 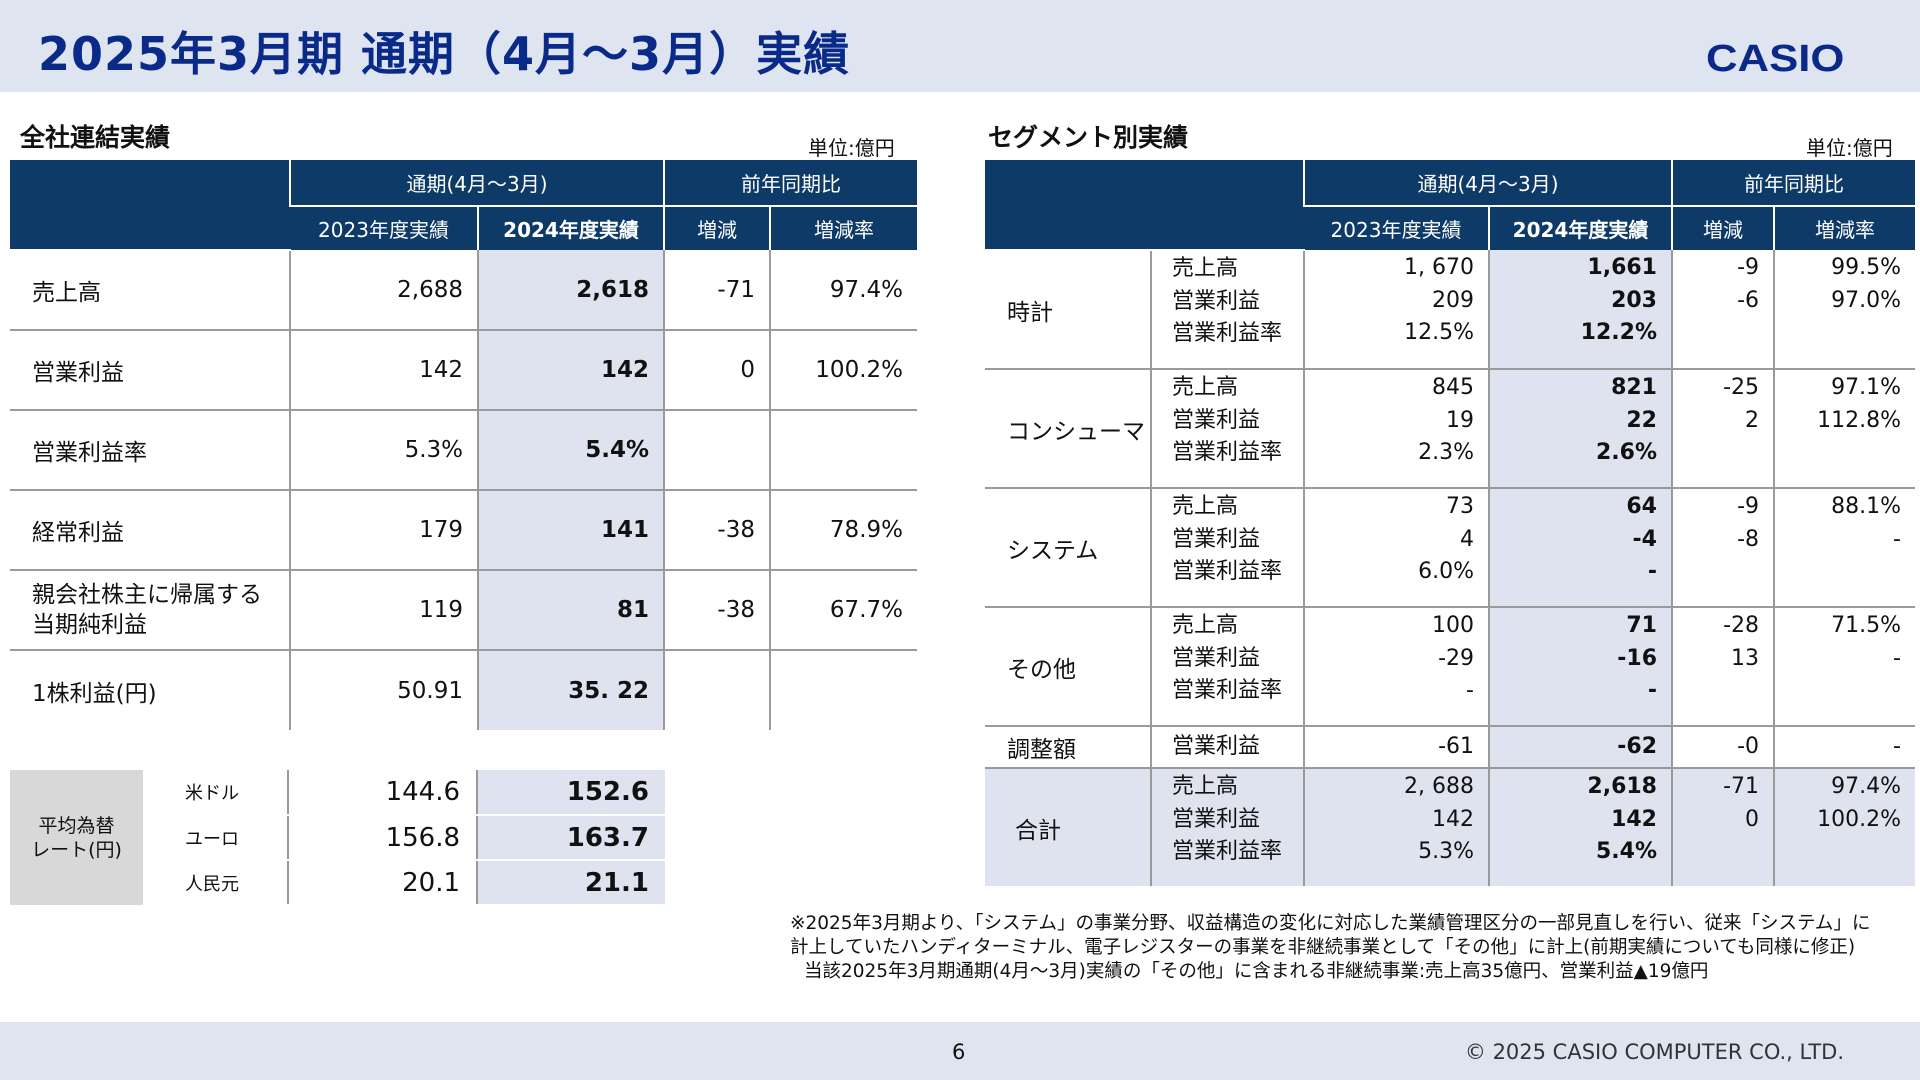 What do you see at coordinates (570, 450) in the screenshot?
I see `cur-value: 5.4%` at bounding box center [570, 450].